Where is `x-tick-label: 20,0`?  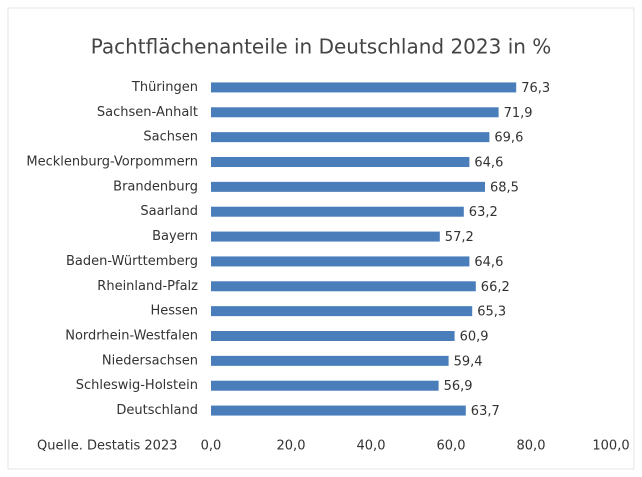 x-tick-label: 20,0 is located at coordinates (291, 446).